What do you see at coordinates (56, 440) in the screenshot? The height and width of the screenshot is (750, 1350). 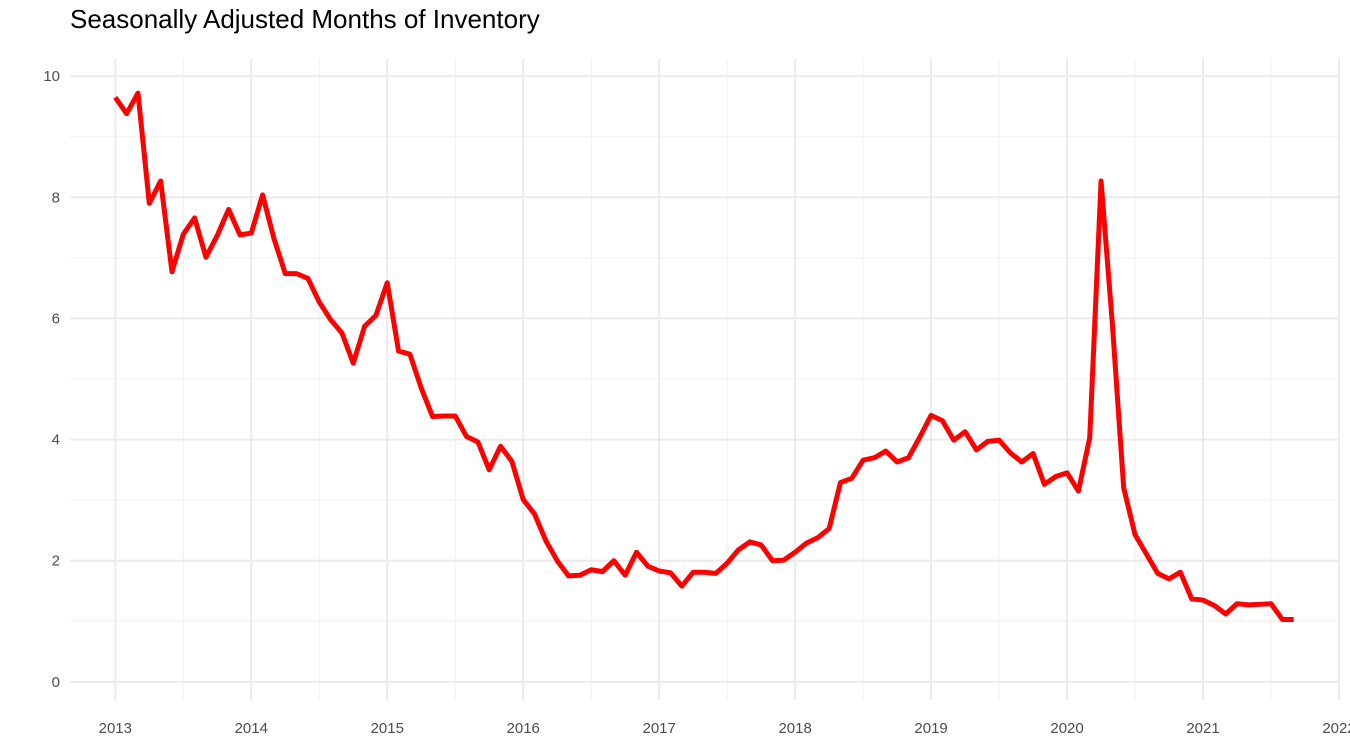 I see `y-tick-label: 4` at bounding box center [56, 440].